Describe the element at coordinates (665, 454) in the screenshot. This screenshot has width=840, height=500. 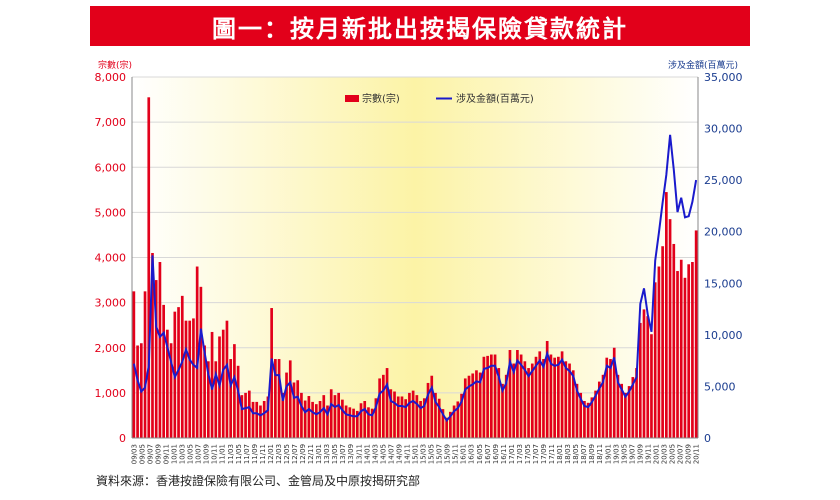
I see `x-tick-label: 20/03` at that location.